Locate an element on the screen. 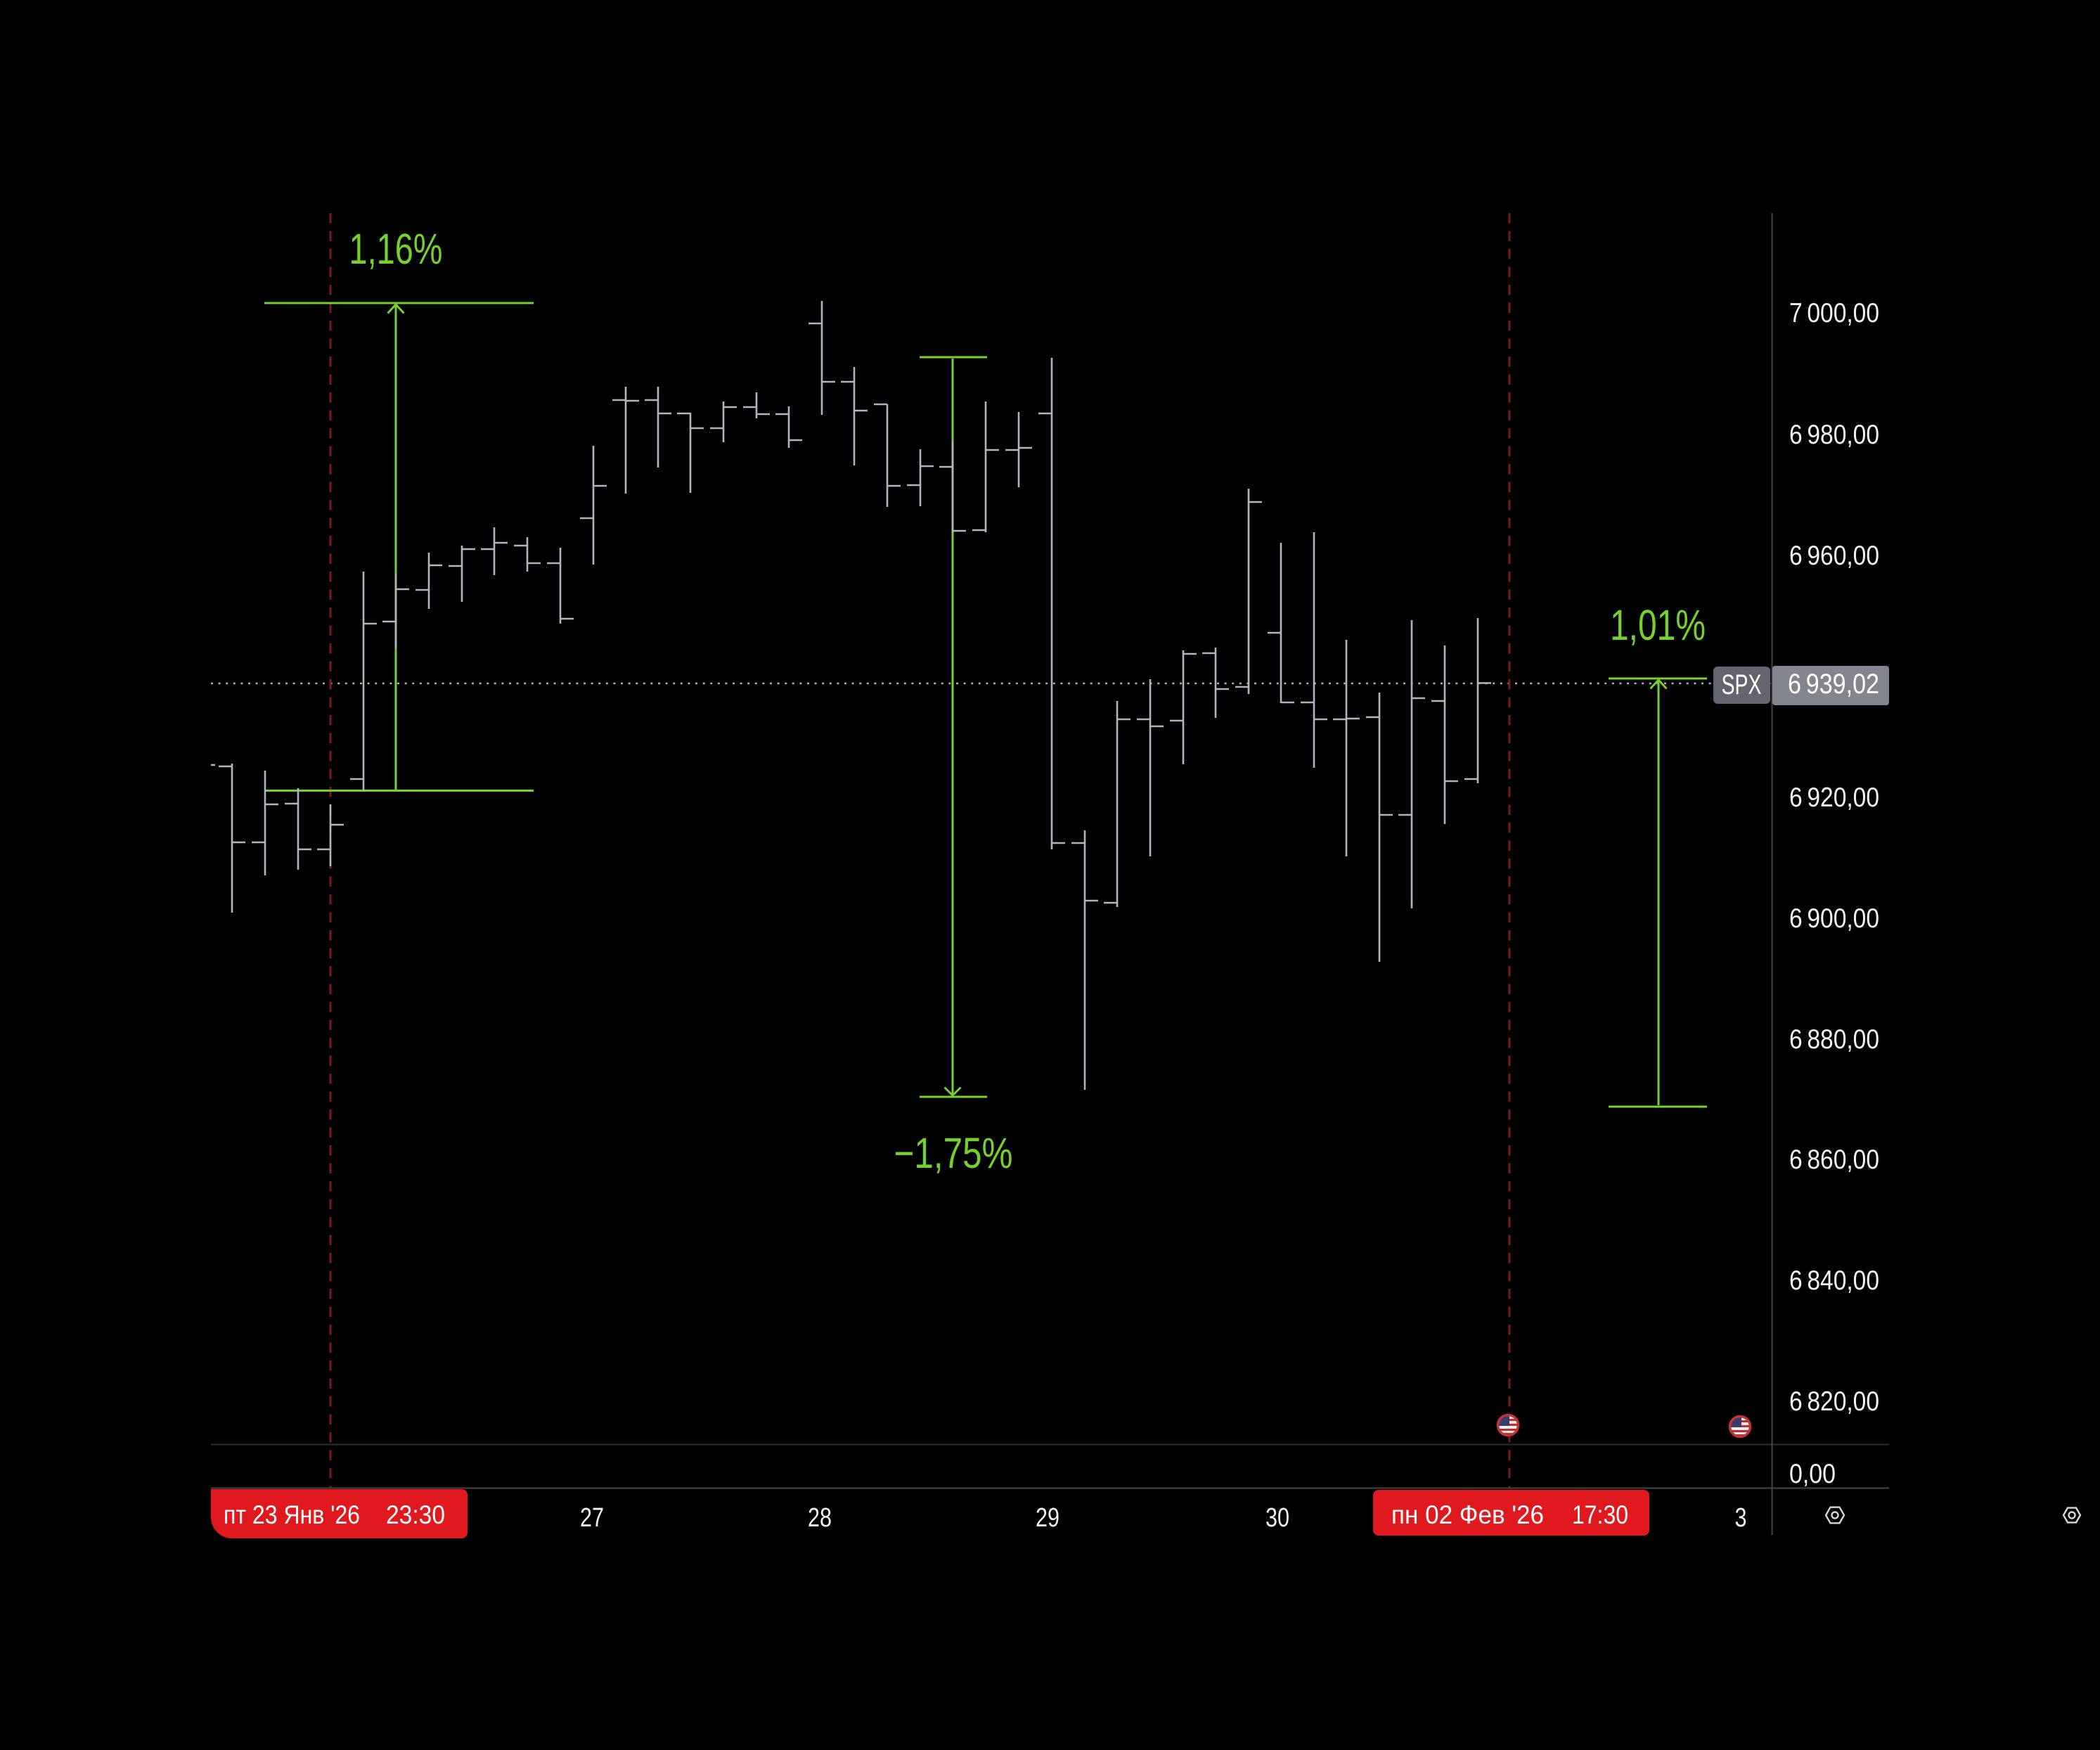  svg-text: 6 939,02 is located at coordinates (1833, 685).